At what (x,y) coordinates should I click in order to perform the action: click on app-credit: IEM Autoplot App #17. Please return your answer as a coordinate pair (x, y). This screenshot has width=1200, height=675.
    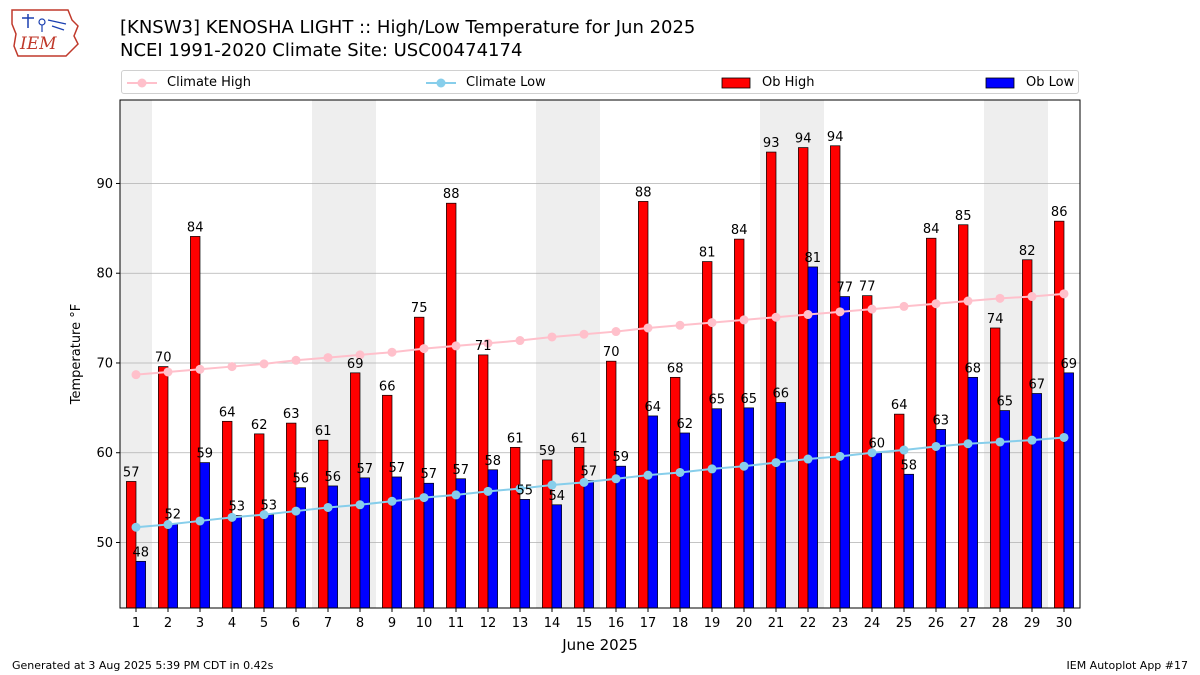
    Looking at the image, I should click on (1127, 665).